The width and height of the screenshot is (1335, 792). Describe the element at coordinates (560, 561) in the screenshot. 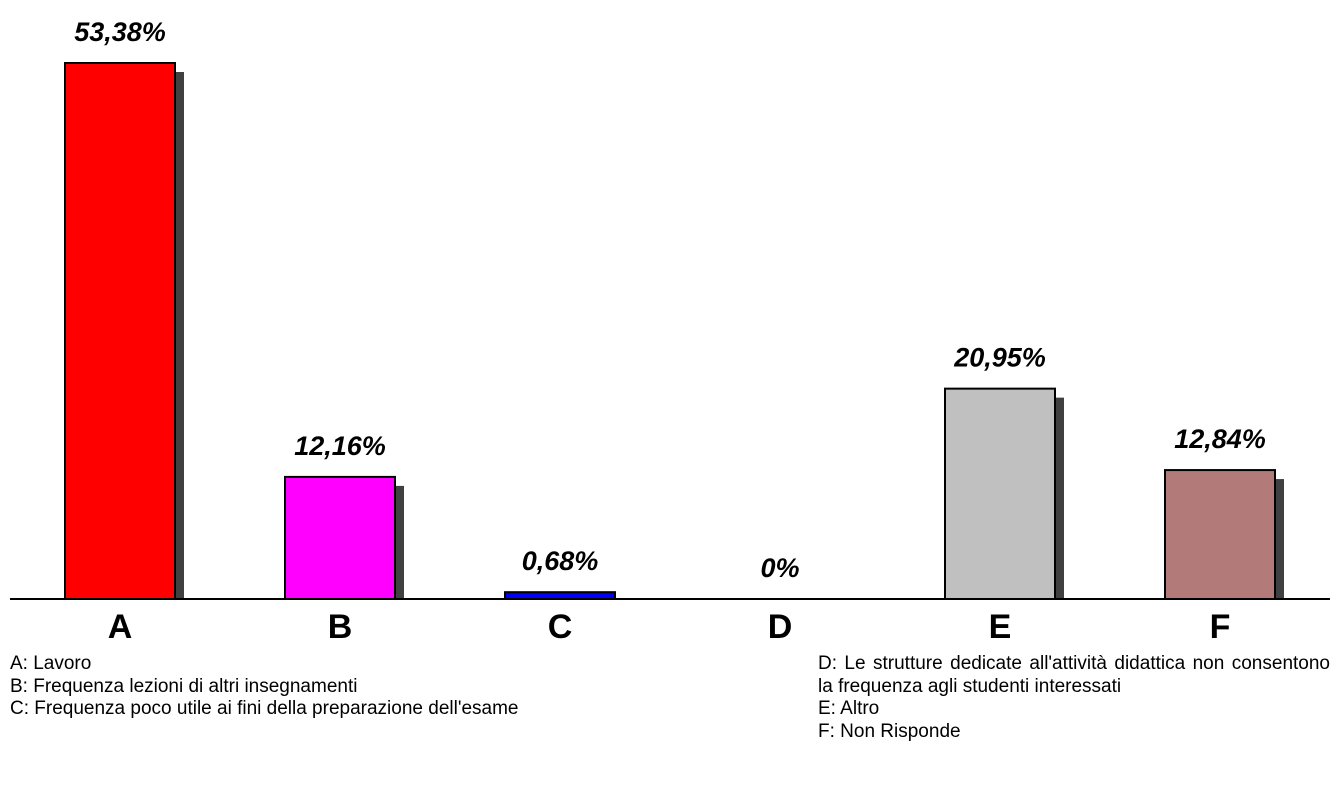

I see `value-label-c: 0,68%` at that location.